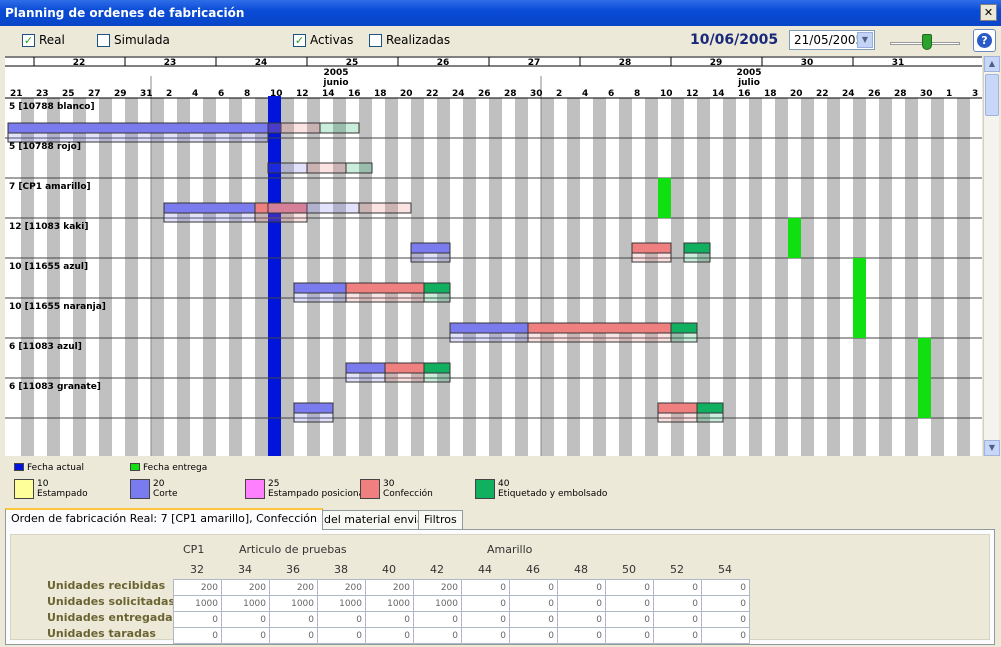 The width and height of the screenshot is (1001, 647). Describe the element at coordinates (992, 448) in the screenshot. I see `scroll-down-button: ▼` at that location.